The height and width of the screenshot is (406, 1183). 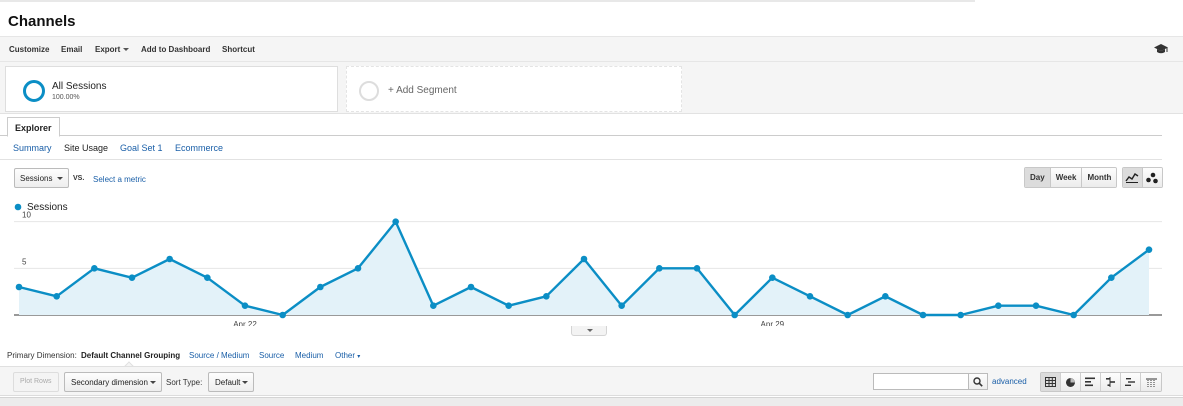 What do you see at coordinates (66, 97) in the screenshot?
I see `segment-percent: 100.00%` at bounding box center [66, 97].